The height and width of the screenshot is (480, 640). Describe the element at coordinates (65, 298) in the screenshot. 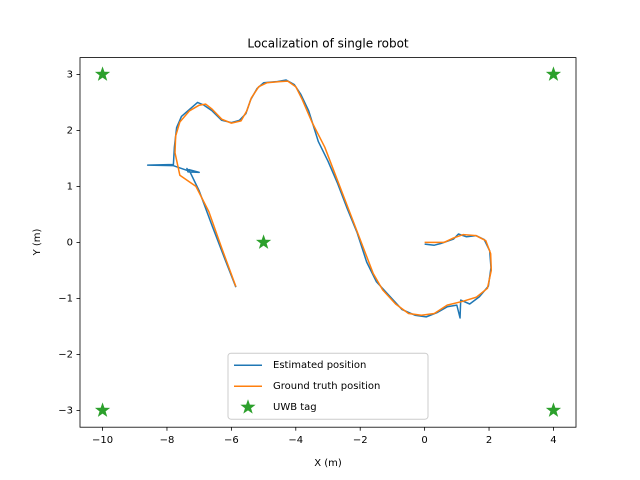

I see `y-tick-label: −1` at that location.